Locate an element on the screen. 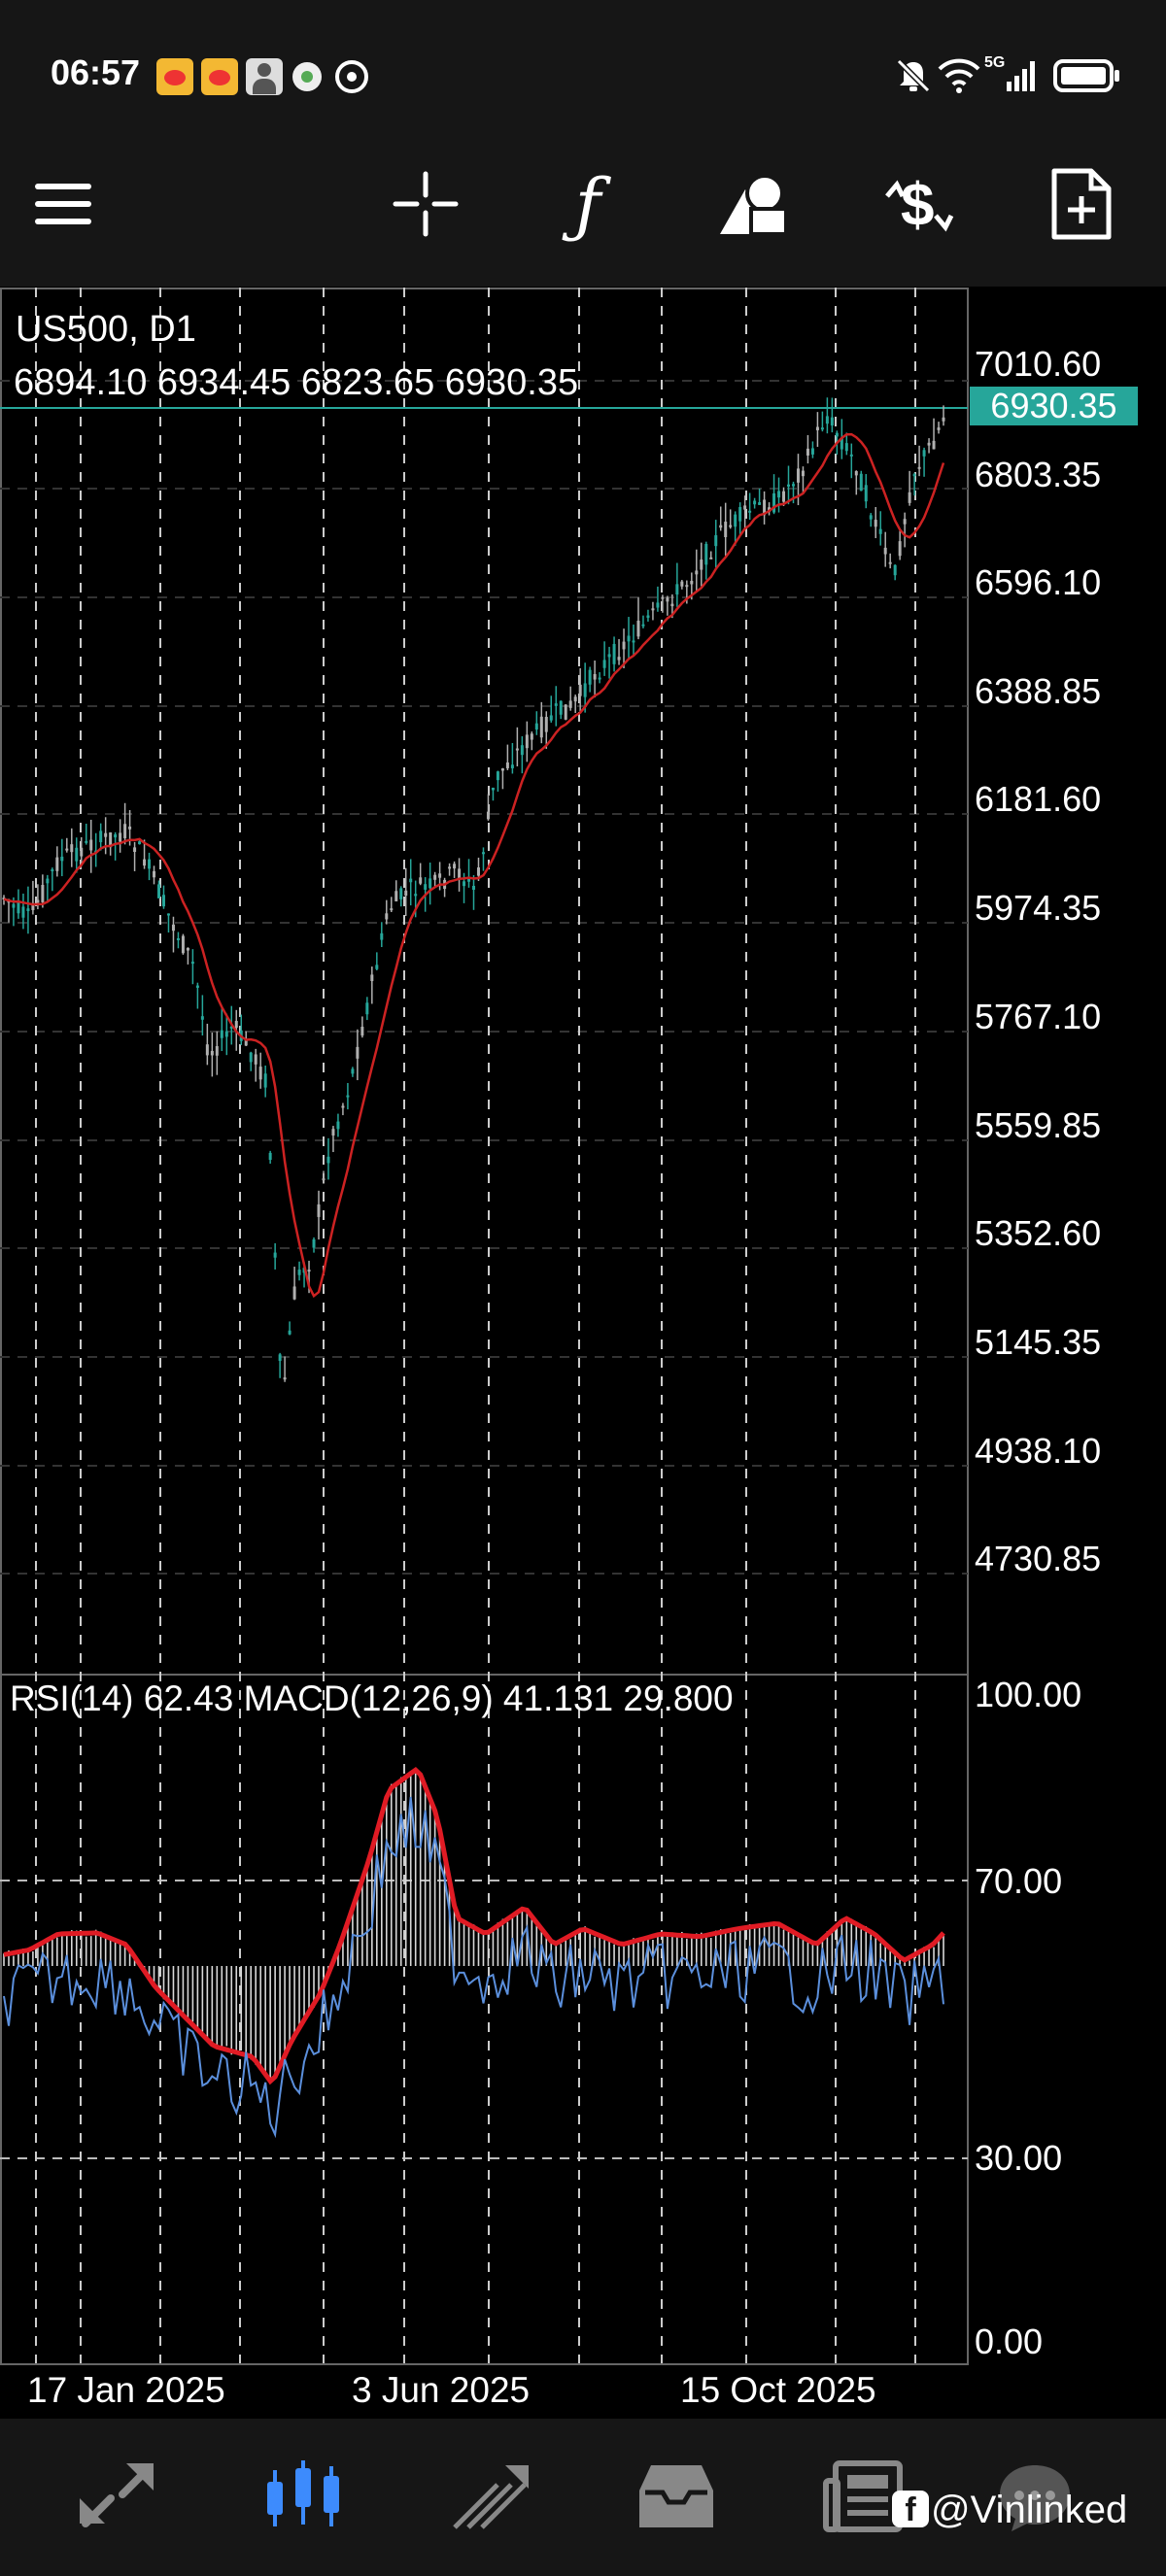 This screenshot has height=2576, width=1166. function-icon: ƒ is located at coordinates (587, 204).